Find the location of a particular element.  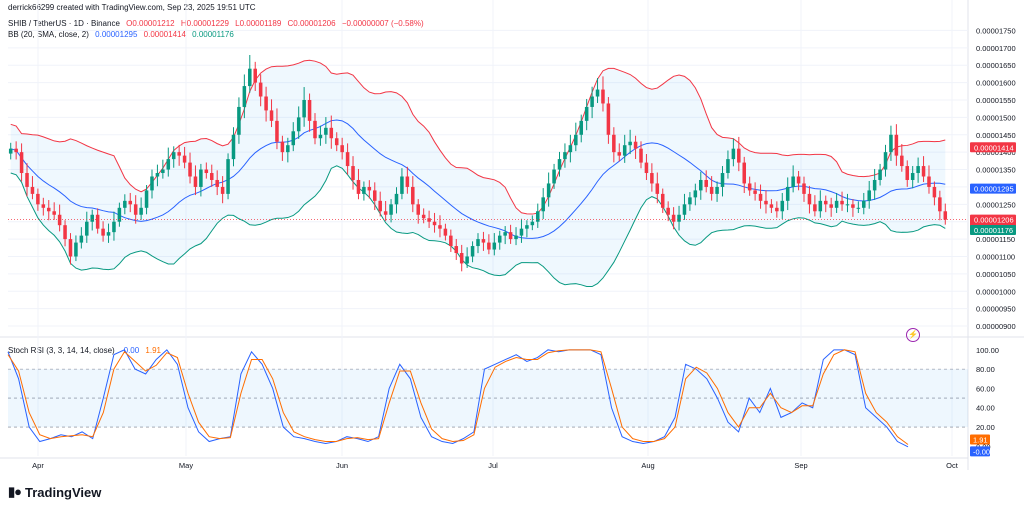

rsi-tick-label: 20.00 is located at coordinates (985, 427).